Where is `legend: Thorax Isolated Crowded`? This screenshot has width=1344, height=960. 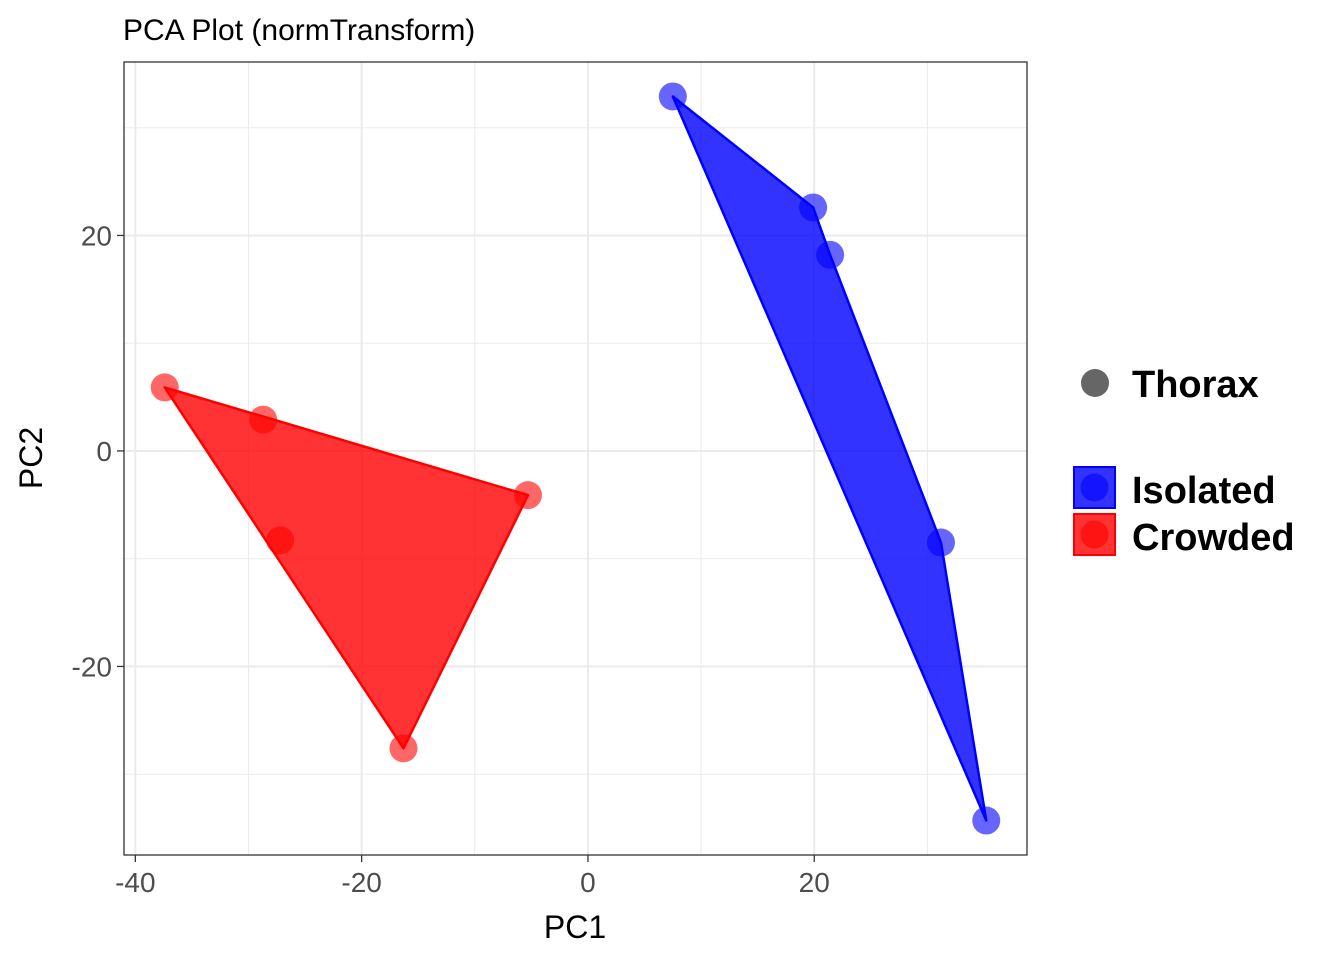 legend: Thorax Isolated Crowded is located at coordinates (1184, 461).